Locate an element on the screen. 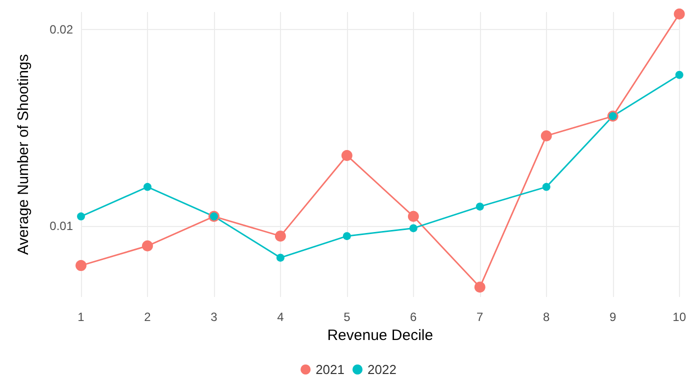  x-tick-label: 4 is located at coordinates (280, 317).